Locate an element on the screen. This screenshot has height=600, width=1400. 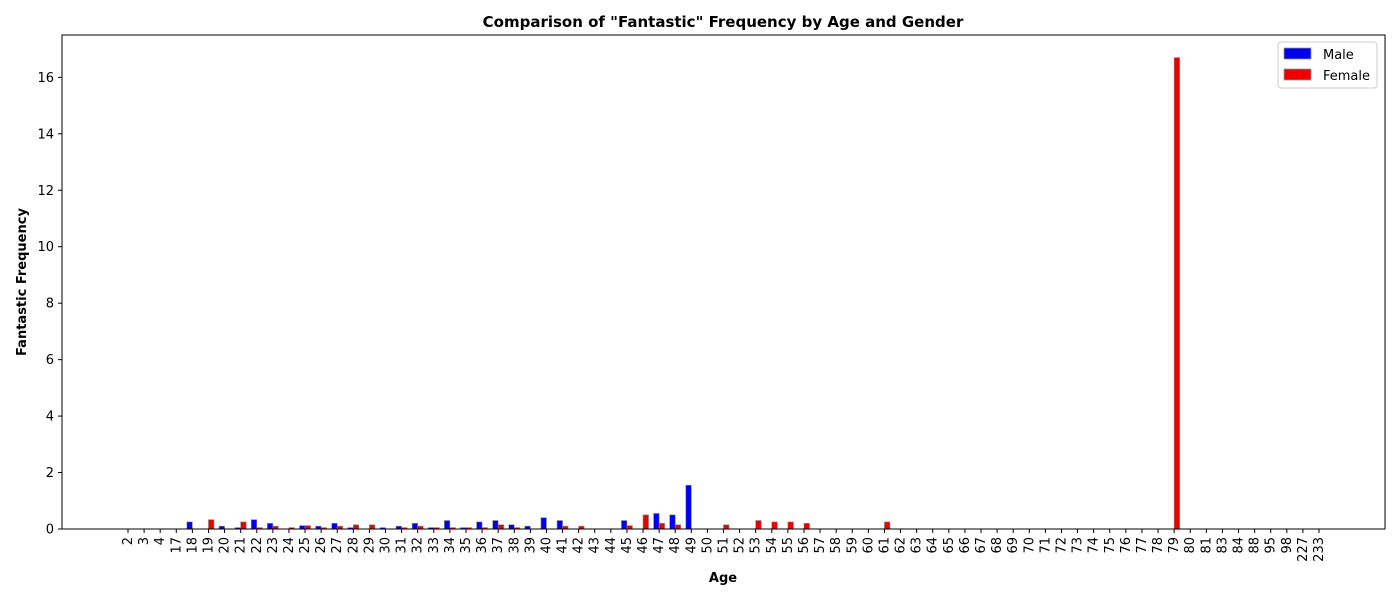
y-tick-label: 12 is located at coordinates (45, 191).